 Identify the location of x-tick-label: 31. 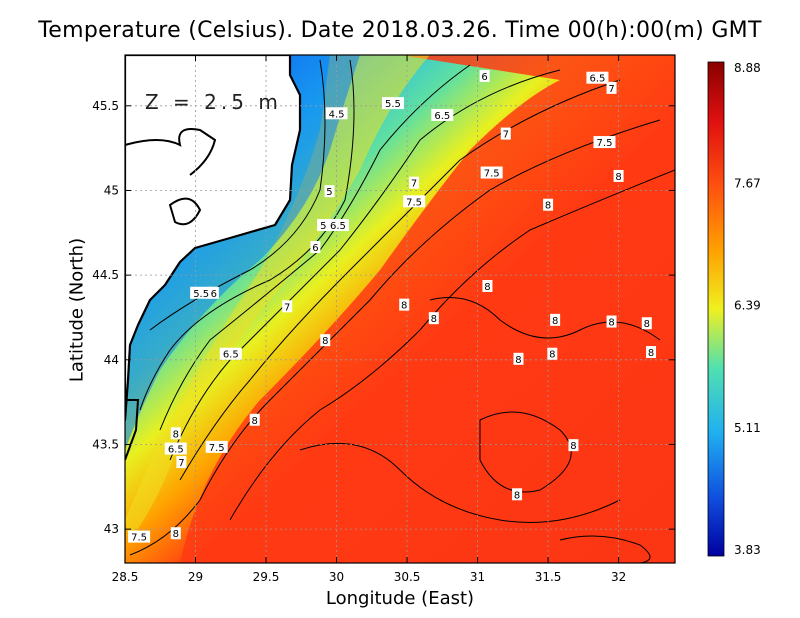
(477, 577).